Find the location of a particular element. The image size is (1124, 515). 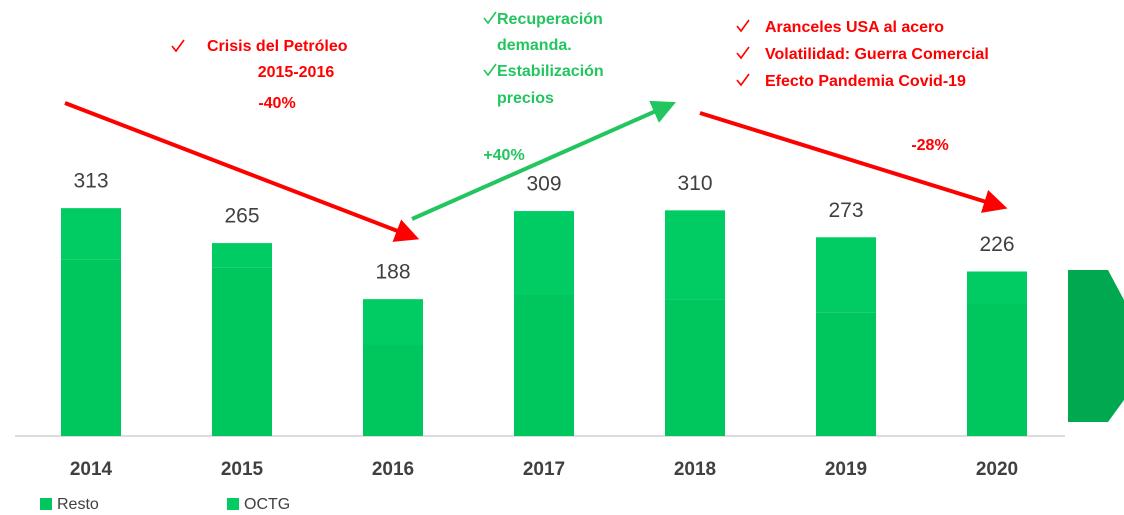

annotation: +40% is located at coordinates (503, 155).